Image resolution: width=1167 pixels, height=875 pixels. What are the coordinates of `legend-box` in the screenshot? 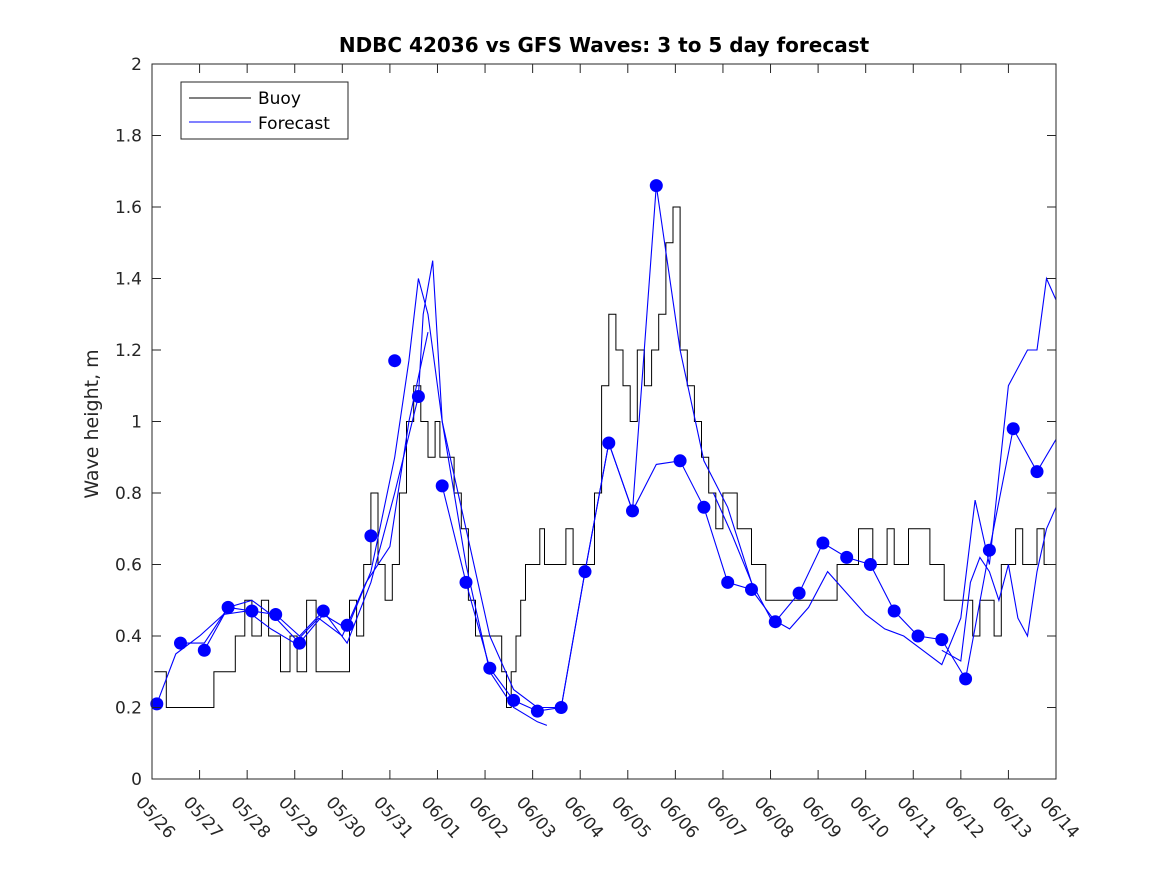 It's located at (264, 110).